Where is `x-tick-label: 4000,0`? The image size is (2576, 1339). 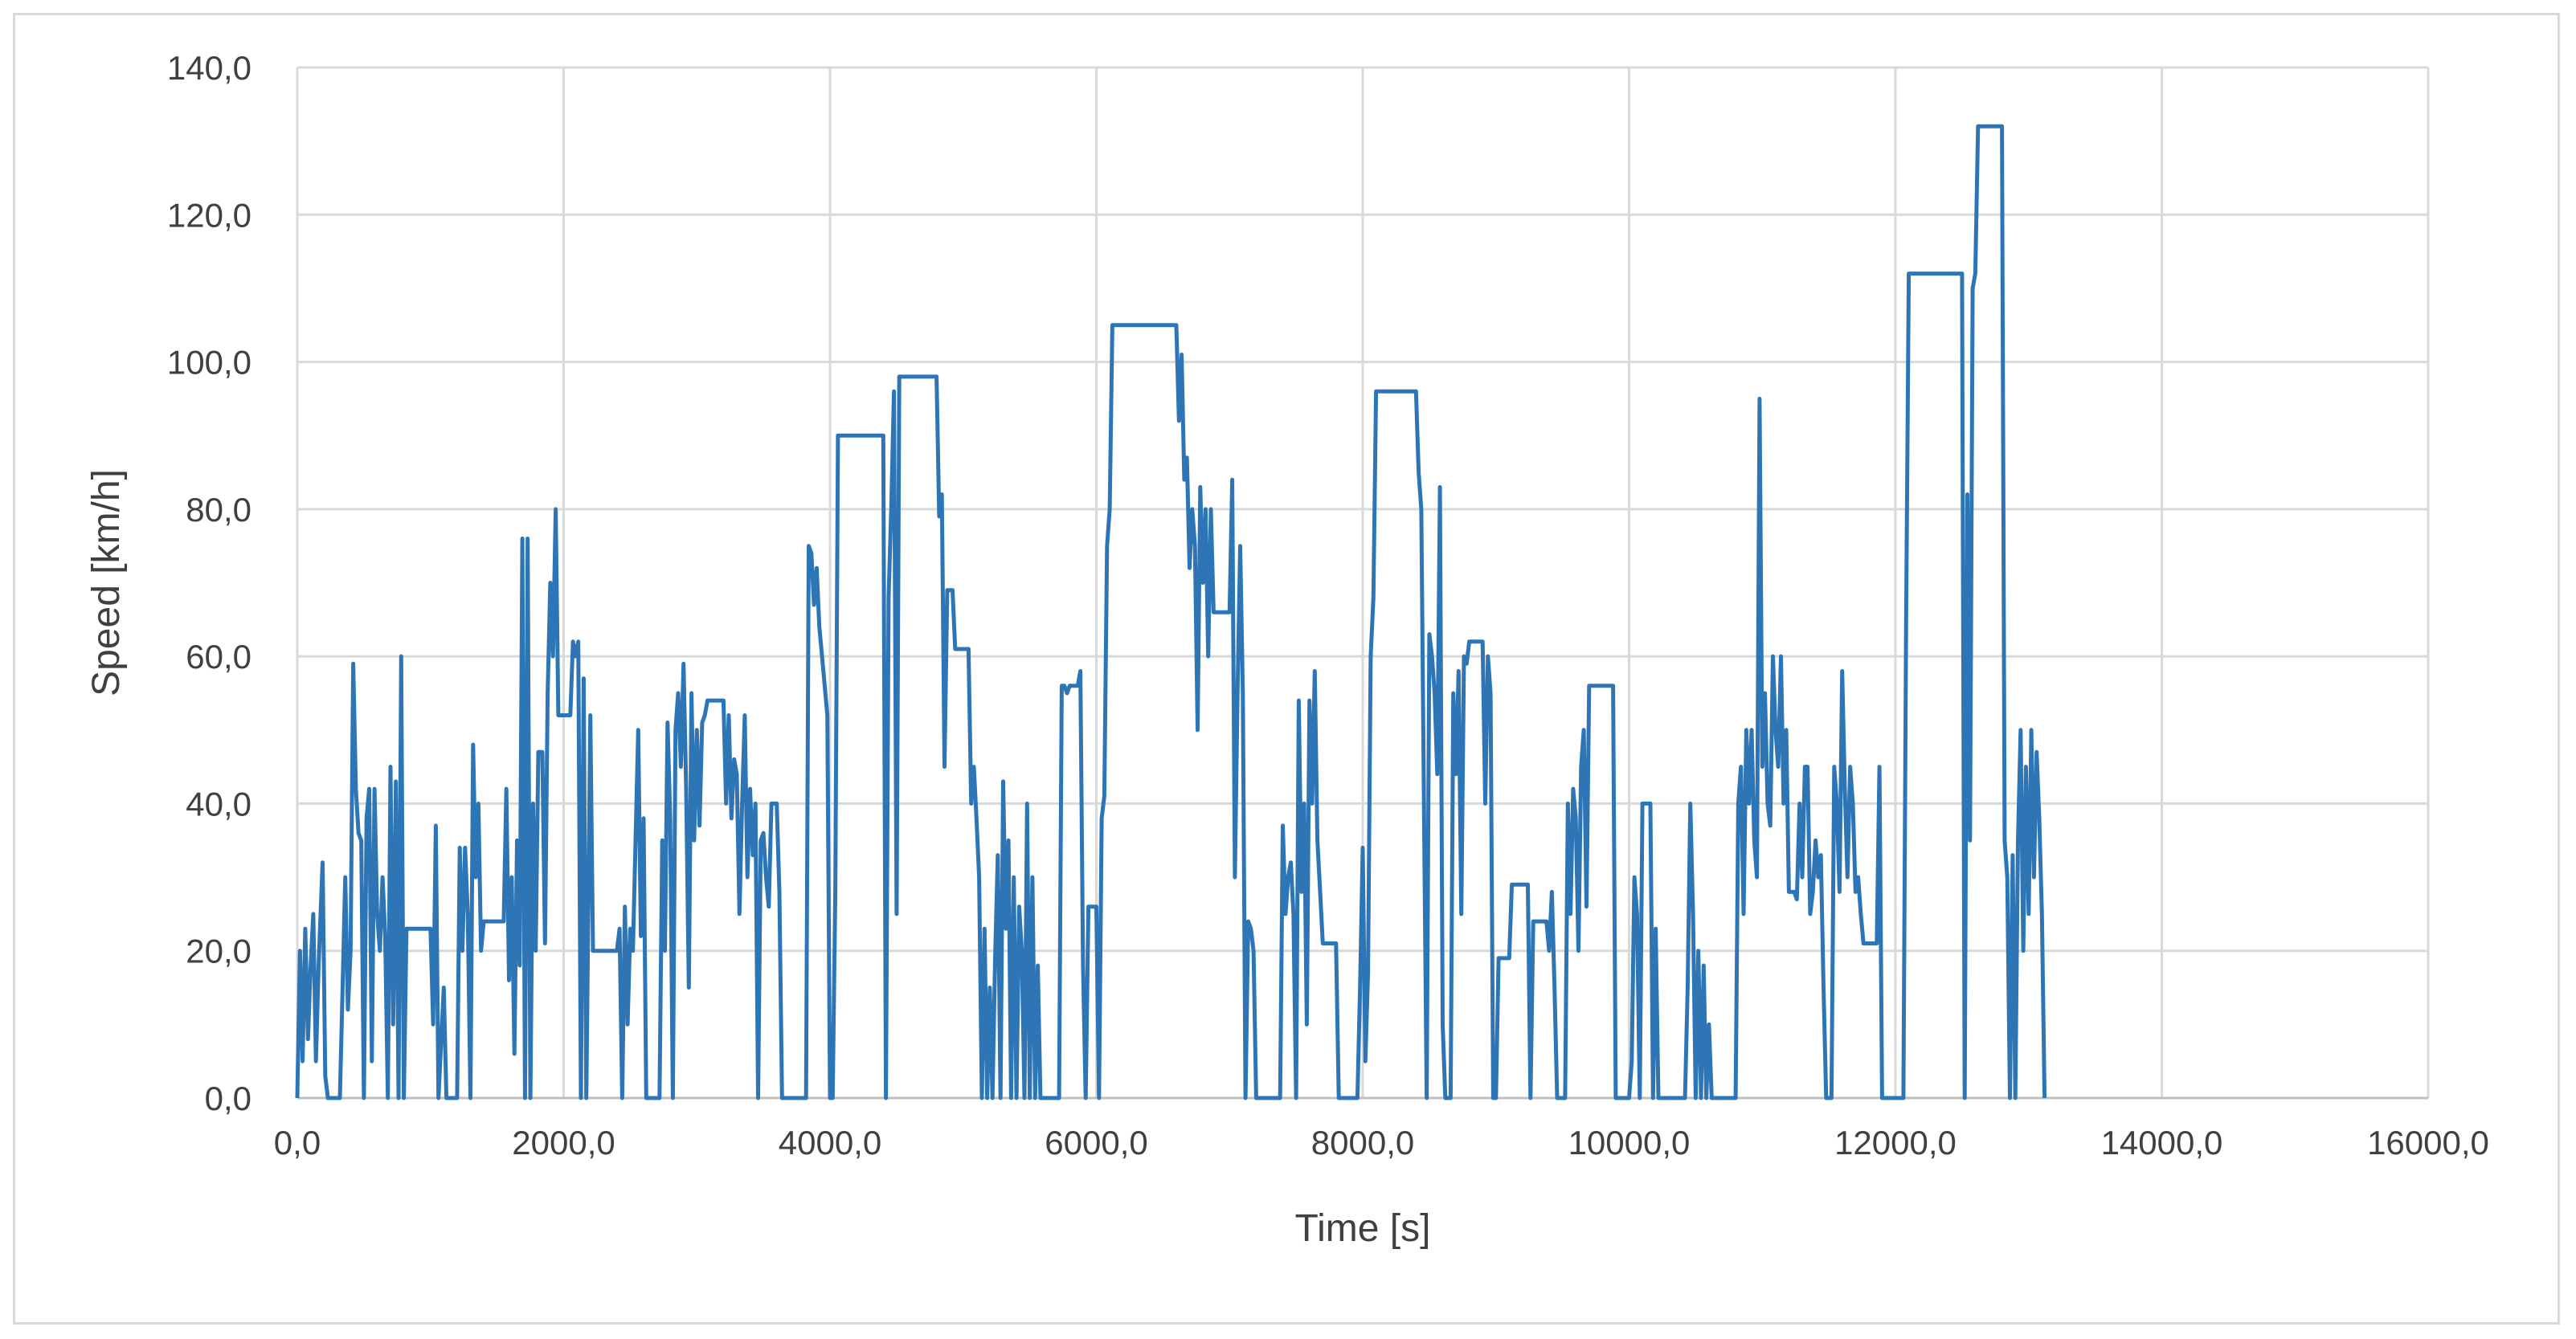
x-tick-label: 4000,0 is located at coordinates (830, 1142).